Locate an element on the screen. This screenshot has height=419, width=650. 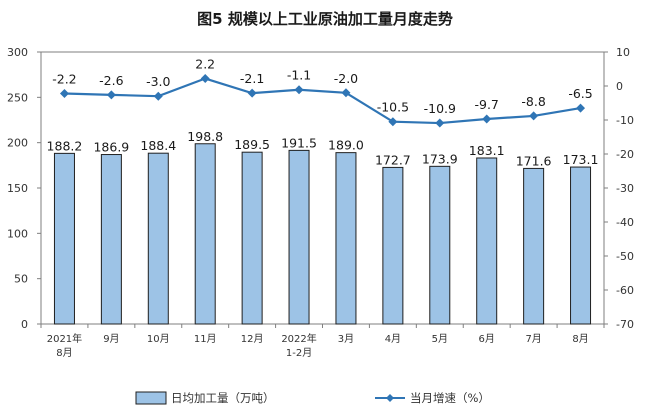
bar-data-label: 198.8 is located at coordinates (205, 136).